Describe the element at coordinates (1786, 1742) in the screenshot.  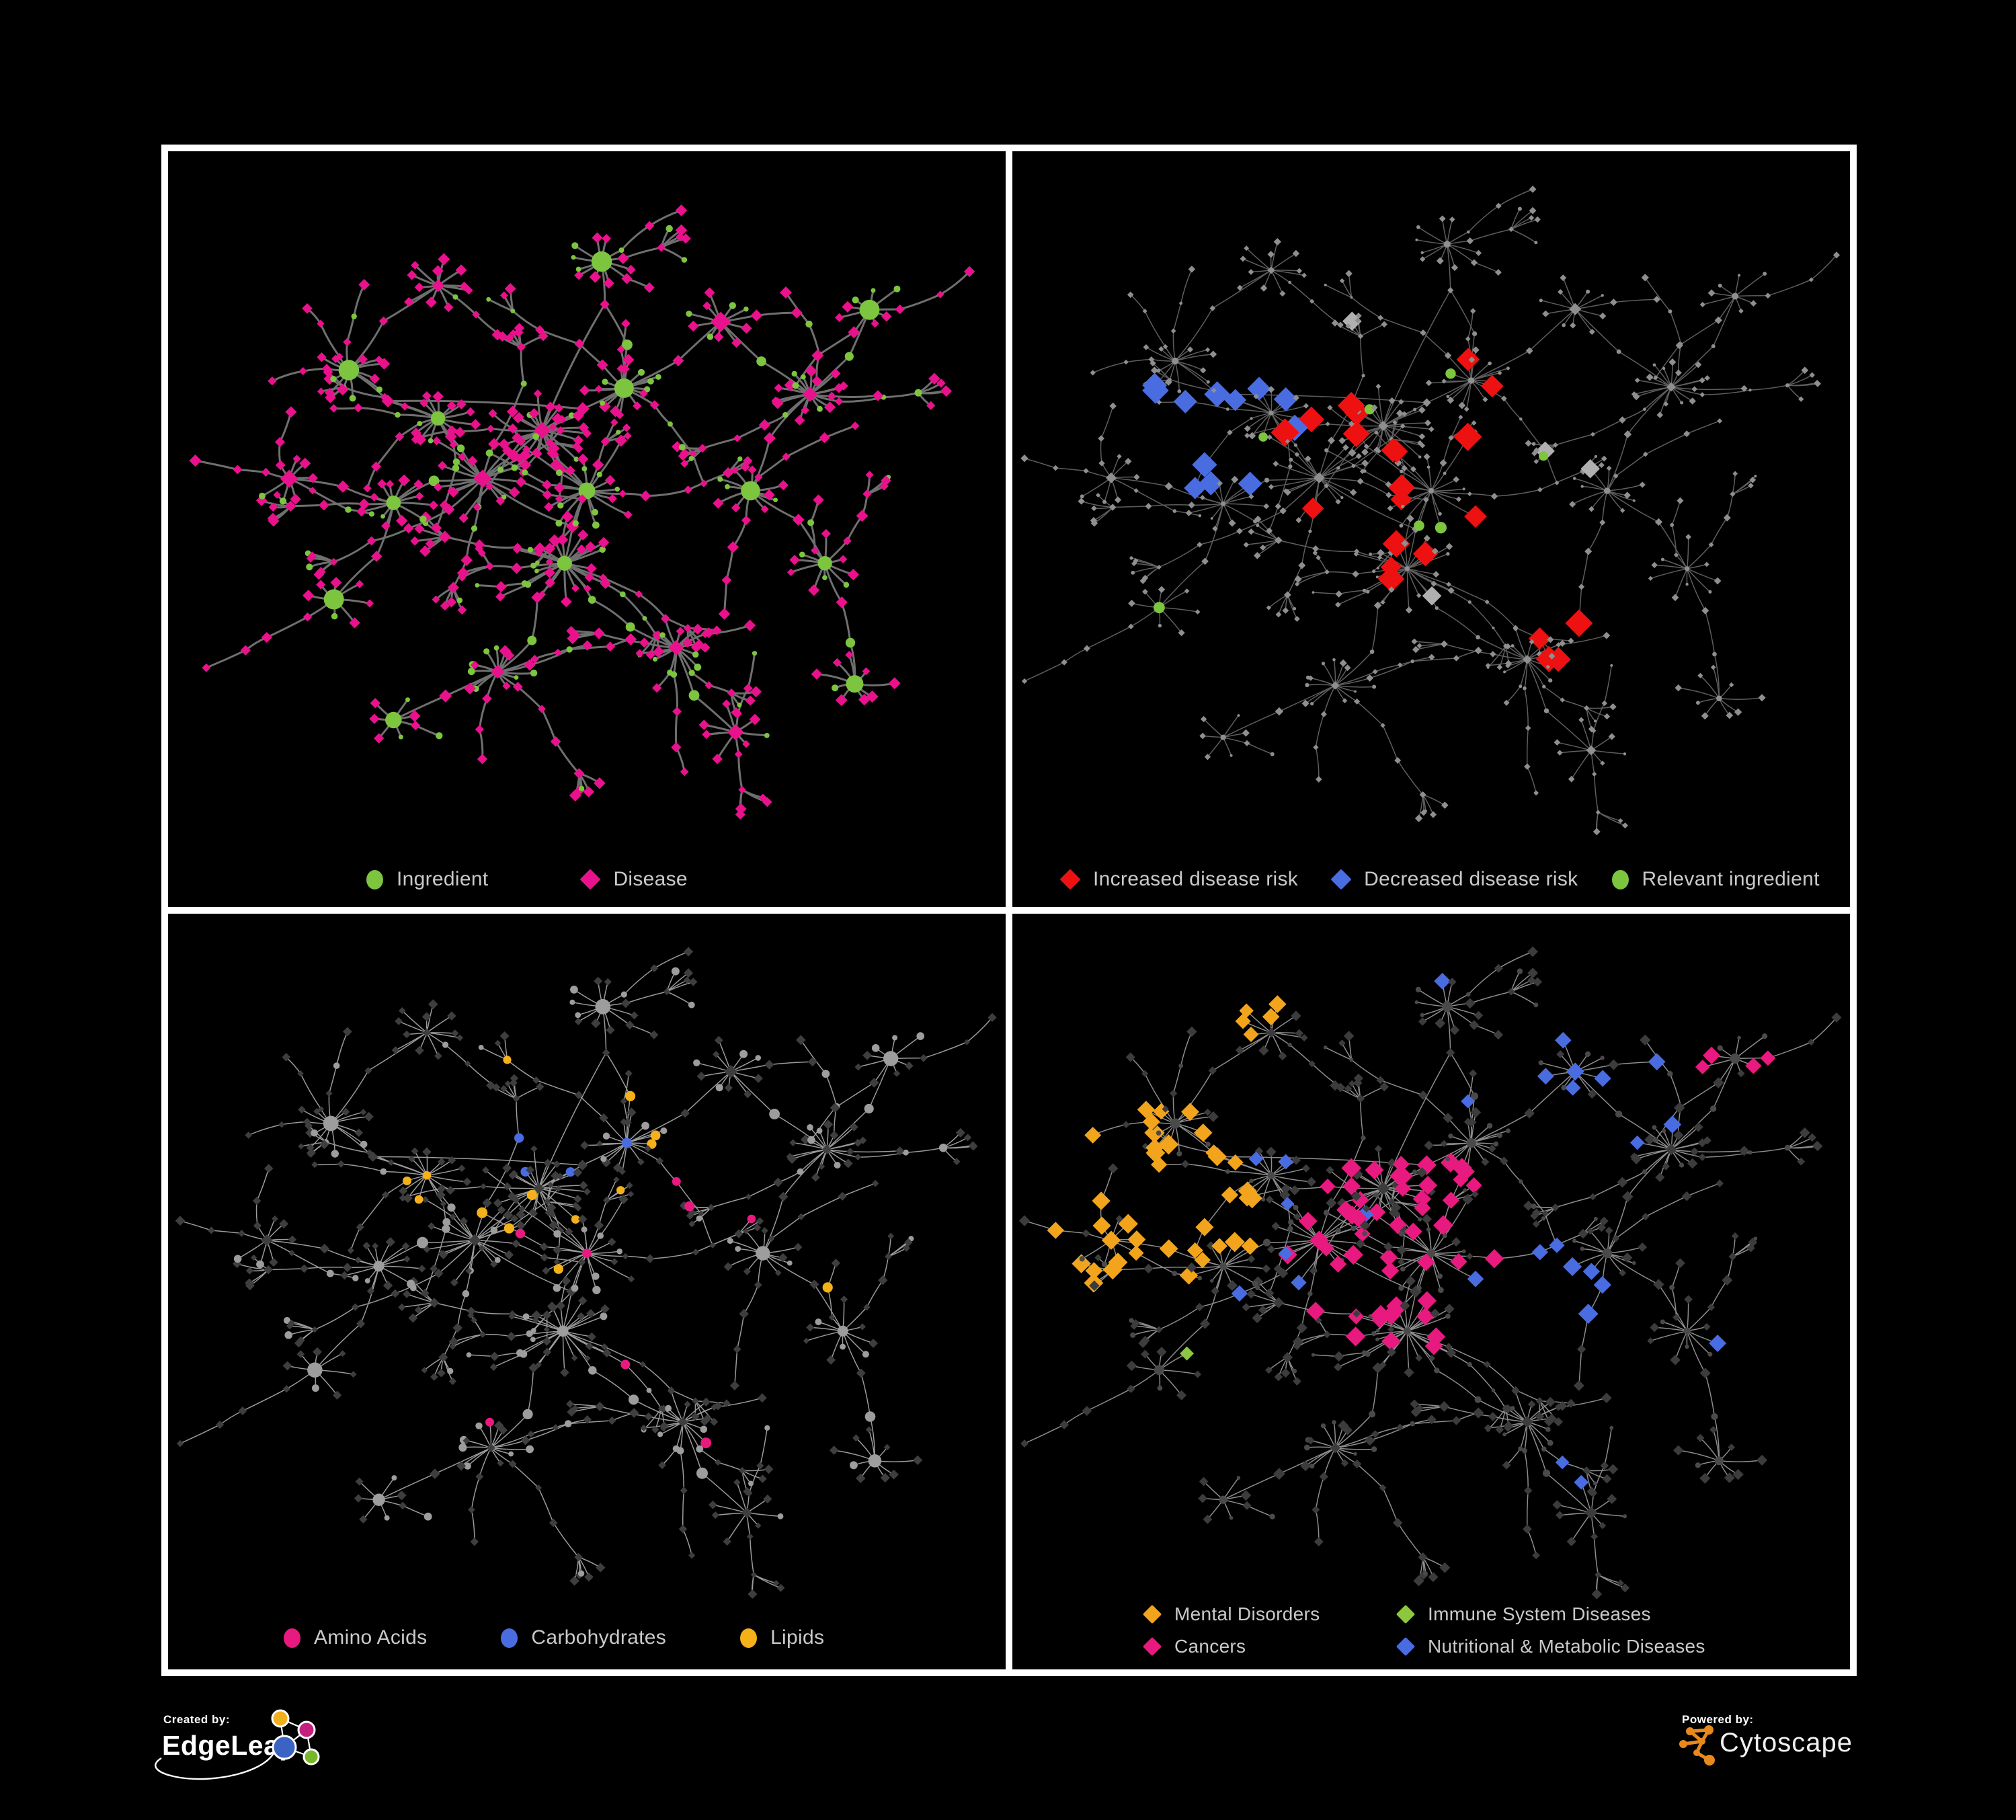
I see `cytoscape-wordmark: Cytoscape` at that location.